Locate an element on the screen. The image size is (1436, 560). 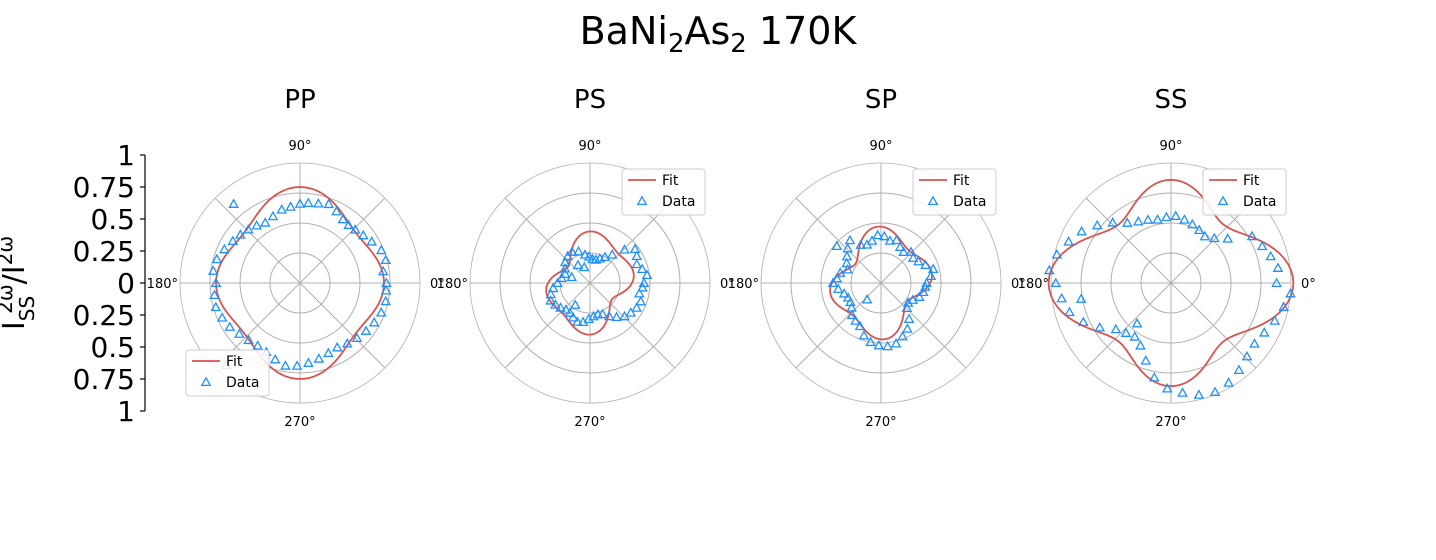
y-axis-label: ISS2ω/I2ω is located at coordinates (19, 283).